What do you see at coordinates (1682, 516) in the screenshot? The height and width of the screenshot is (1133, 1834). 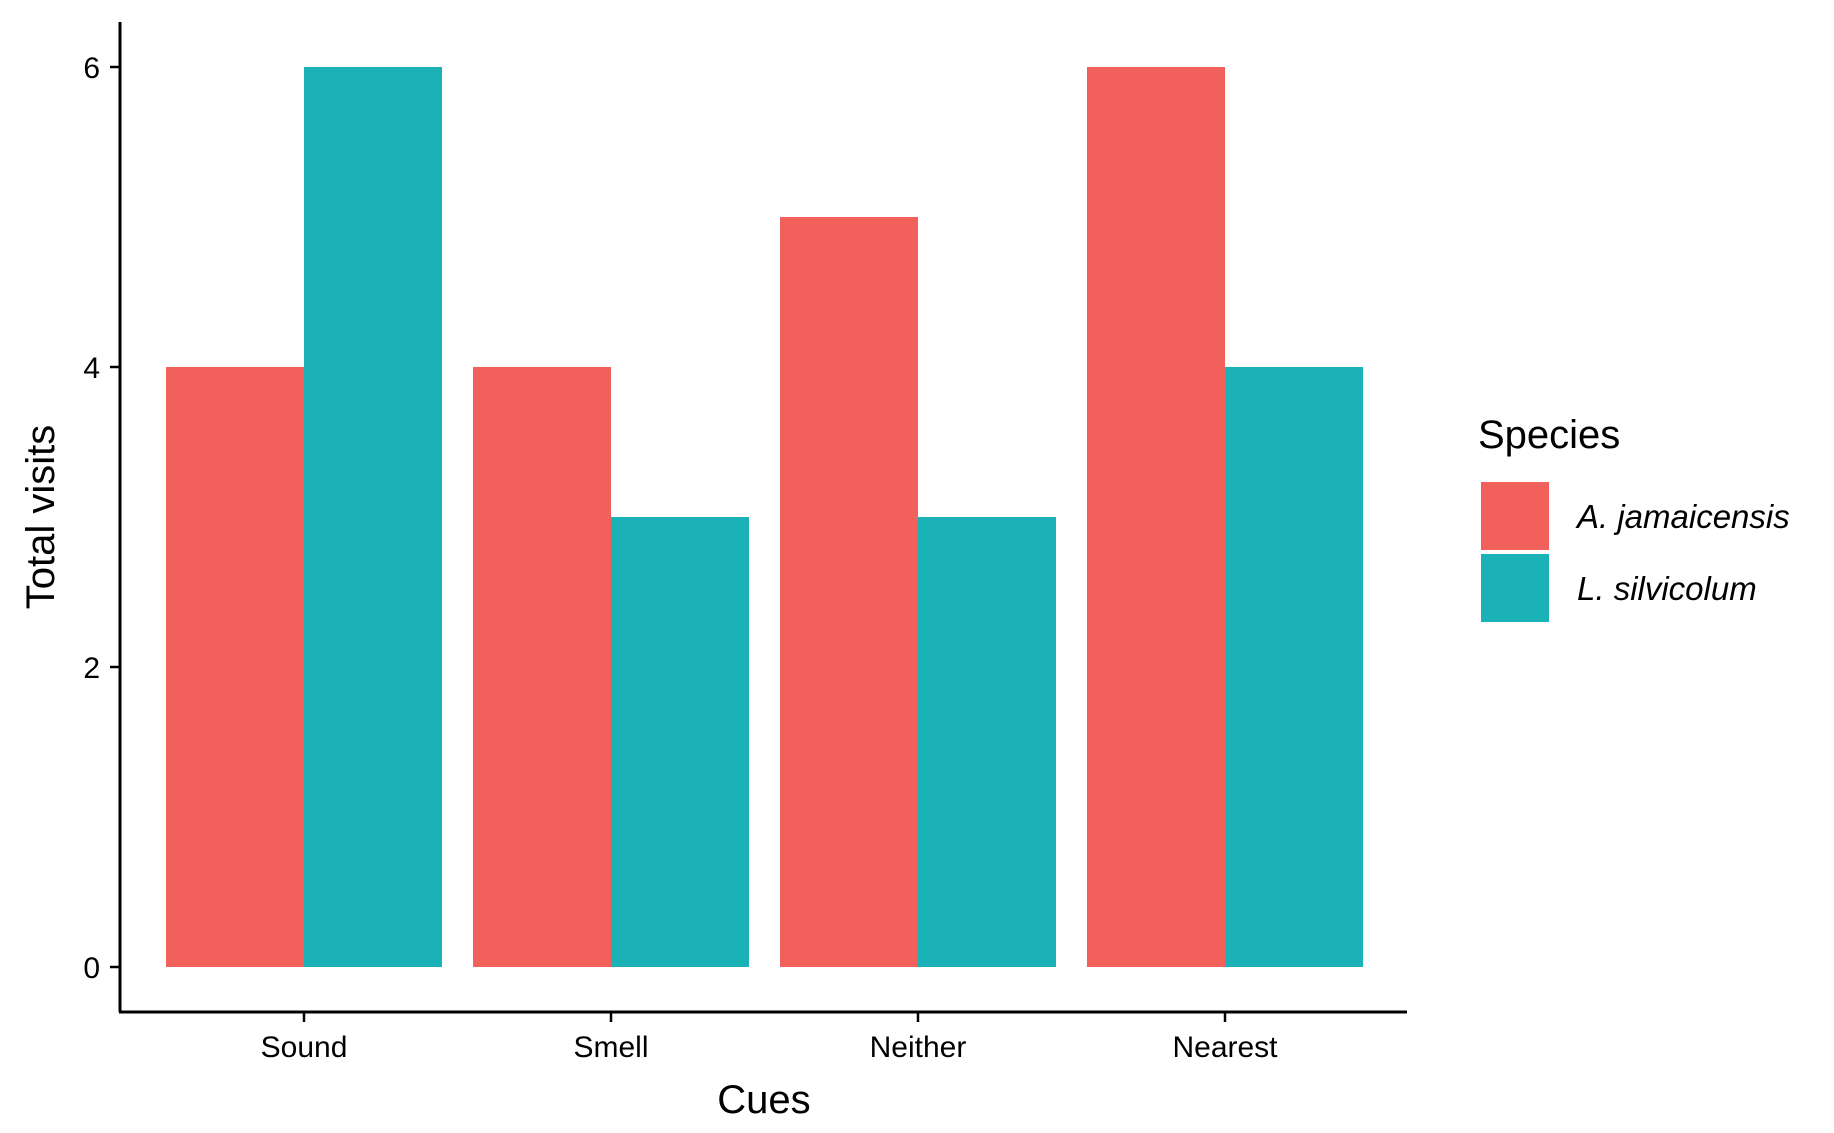 I see `legend-label: A. jamaicensis` at bounding box center [1682, 516].